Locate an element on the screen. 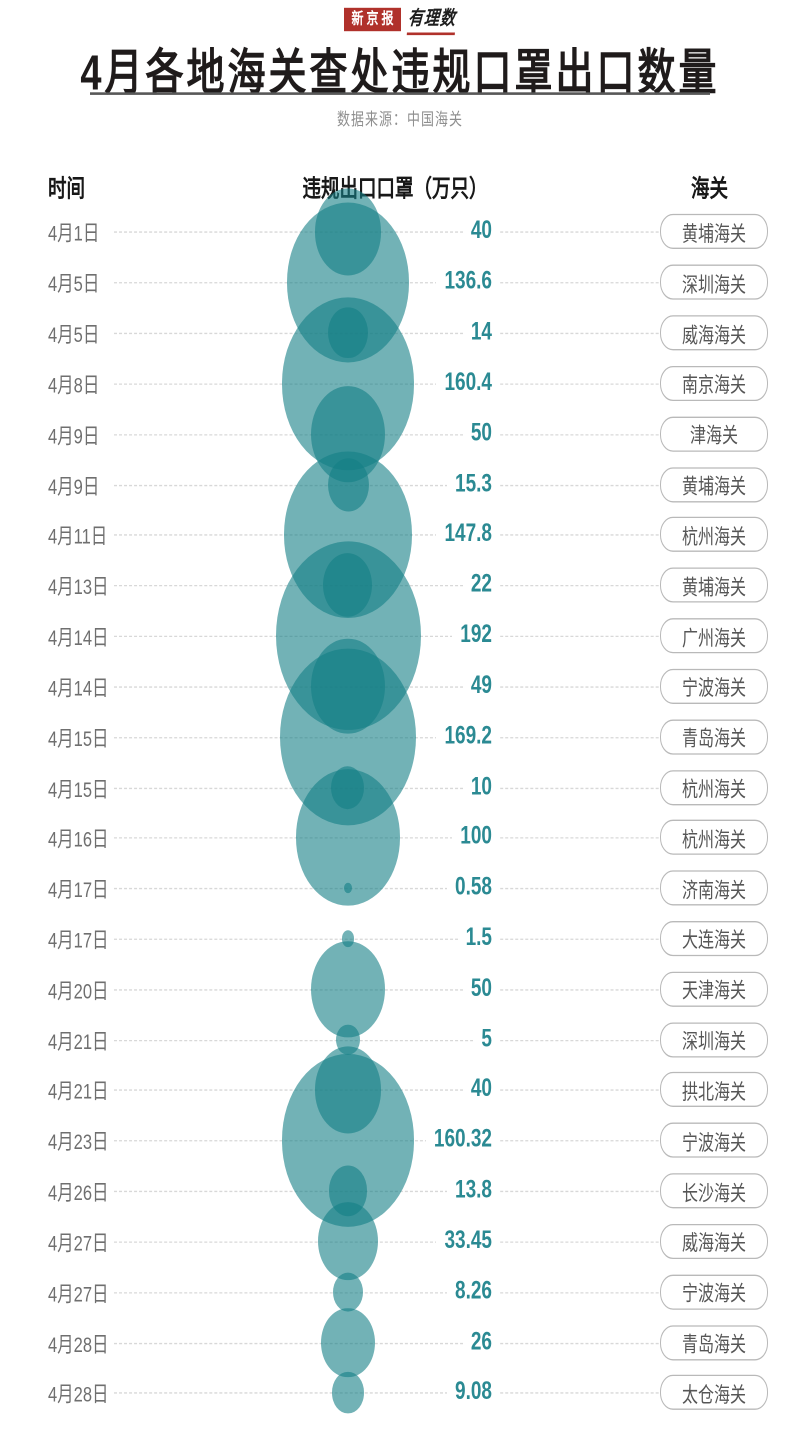 Image resolution: width=800 pixels, height=1435 pixels. title-divider is located at coordinates (400, 93).